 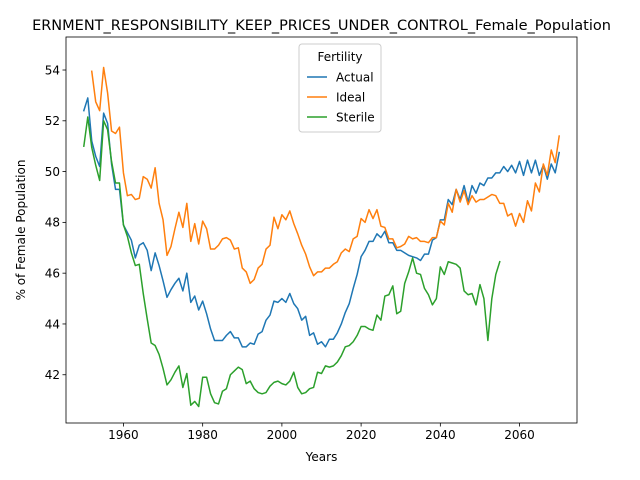 What do you see at coordinates (355, 117) in the screenshot?
I see `legend-label-sterile: Sterile` at bounding box center [355, 117].